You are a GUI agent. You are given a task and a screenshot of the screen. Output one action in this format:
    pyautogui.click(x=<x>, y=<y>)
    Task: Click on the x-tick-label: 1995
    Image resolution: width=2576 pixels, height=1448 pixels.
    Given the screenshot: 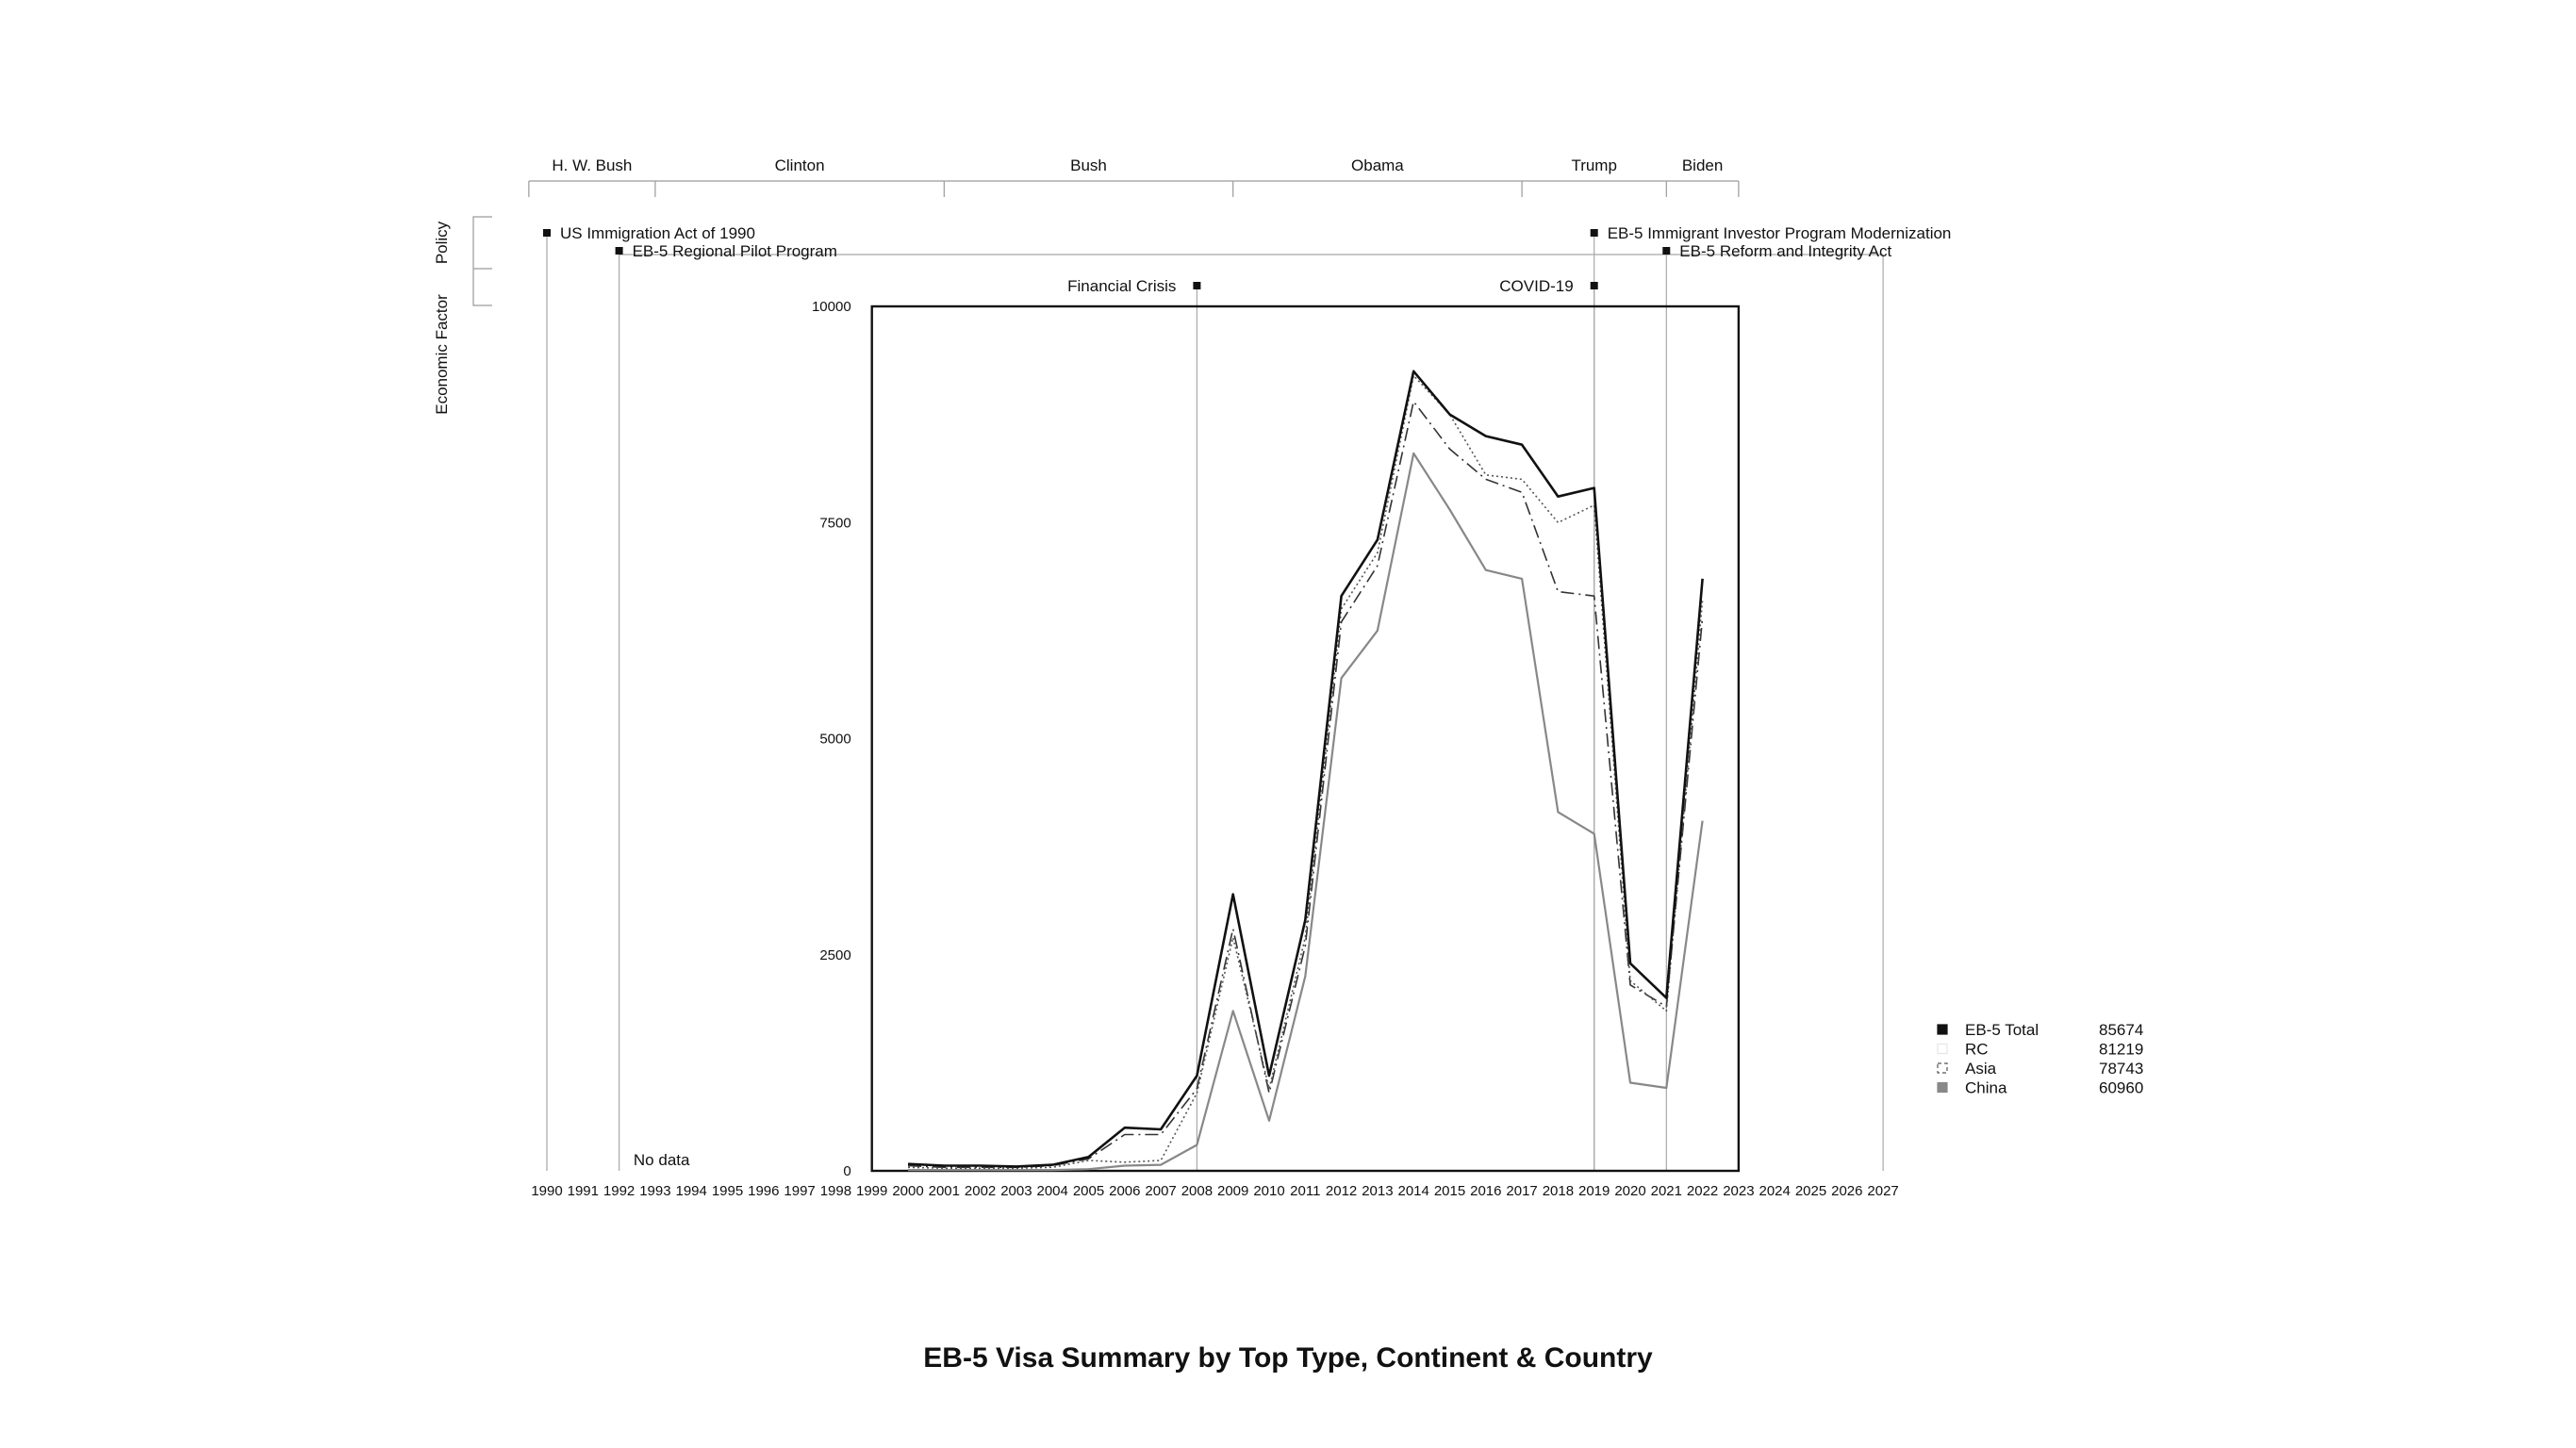 What is the action you would take?
    pyautogui.click(x=727, y=1191)
    